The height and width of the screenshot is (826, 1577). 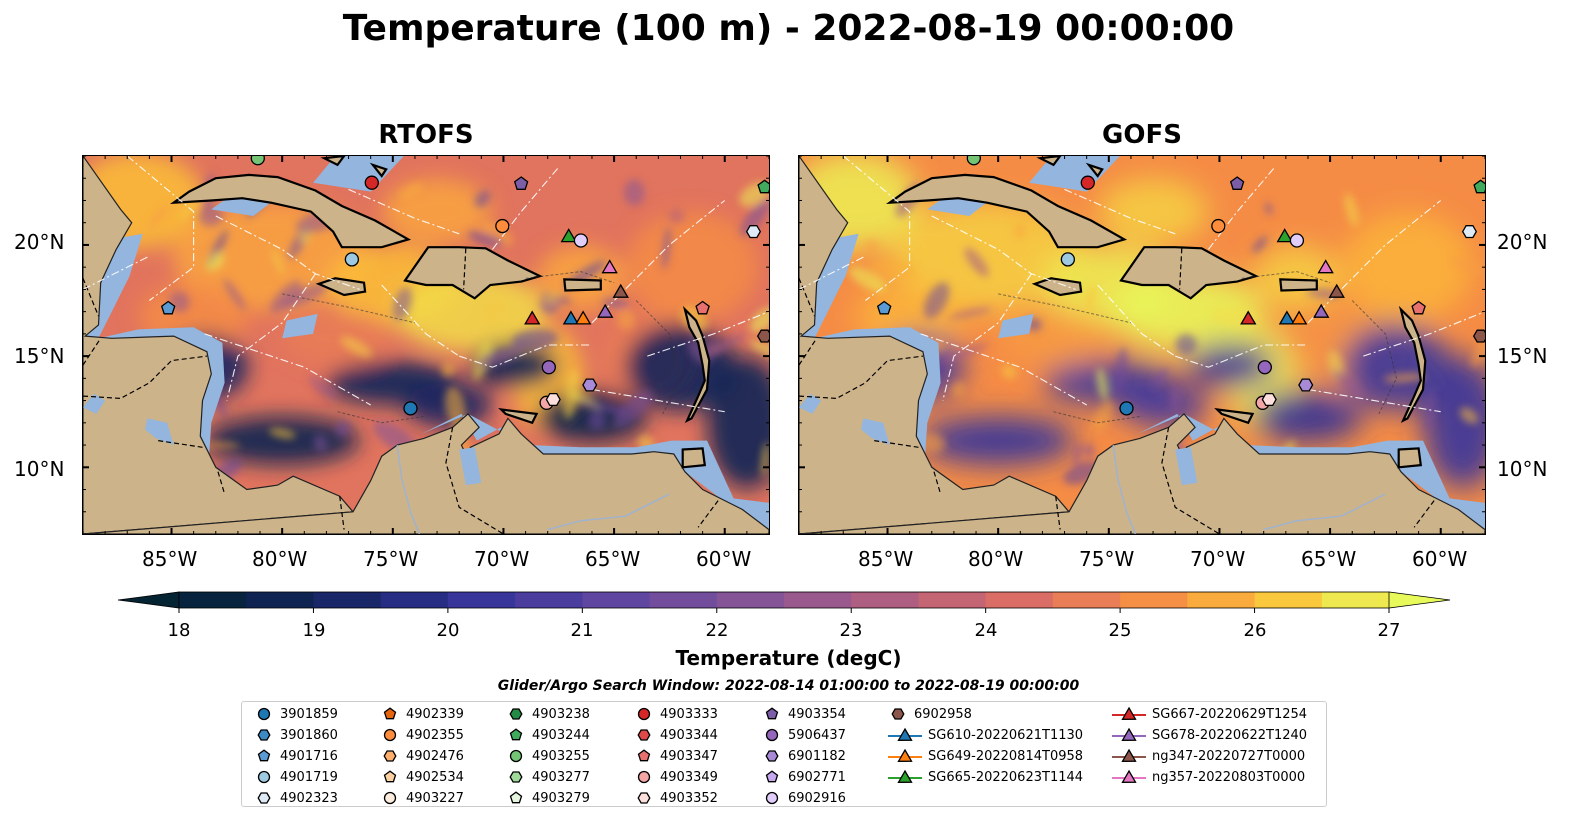 I want to click on lon-tick-gofs-70: 70°W, so click(x=1218, y=559).